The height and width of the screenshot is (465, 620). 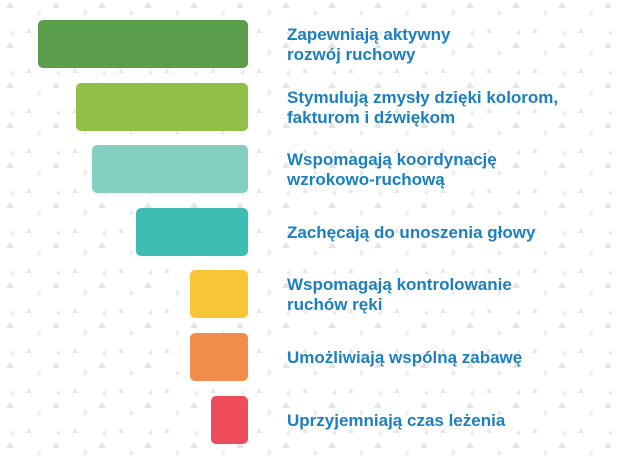 I want to click on item-label: rozwój ruchowy, so click(x=351, y=54).